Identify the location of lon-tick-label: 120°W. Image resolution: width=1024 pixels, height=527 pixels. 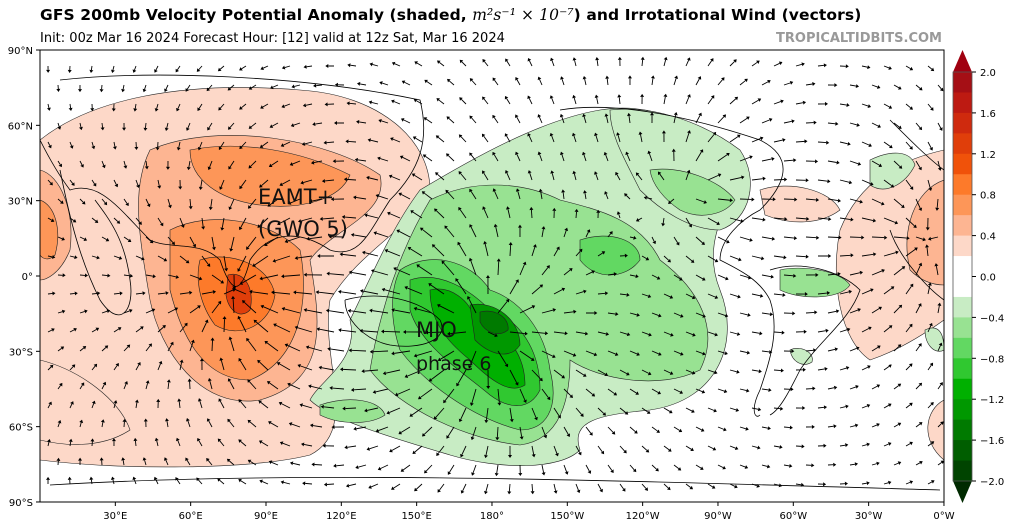
(643, 516).